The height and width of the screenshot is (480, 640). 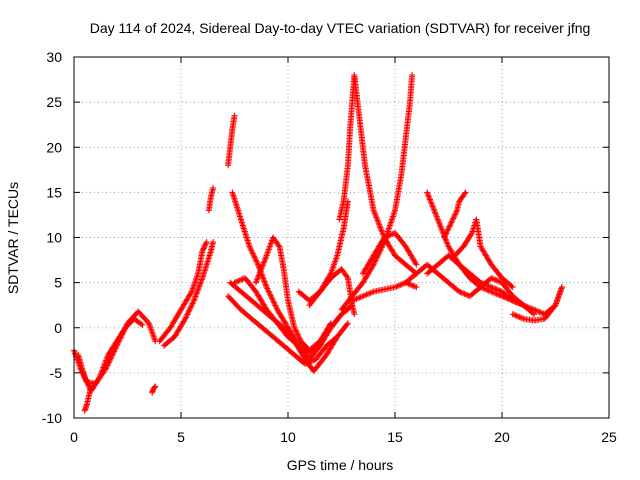 What do you see at coordinates (340, 465) in the screenshot?
I see `x-axis-label: GPS time / hours` at bounding box center [340, 465].